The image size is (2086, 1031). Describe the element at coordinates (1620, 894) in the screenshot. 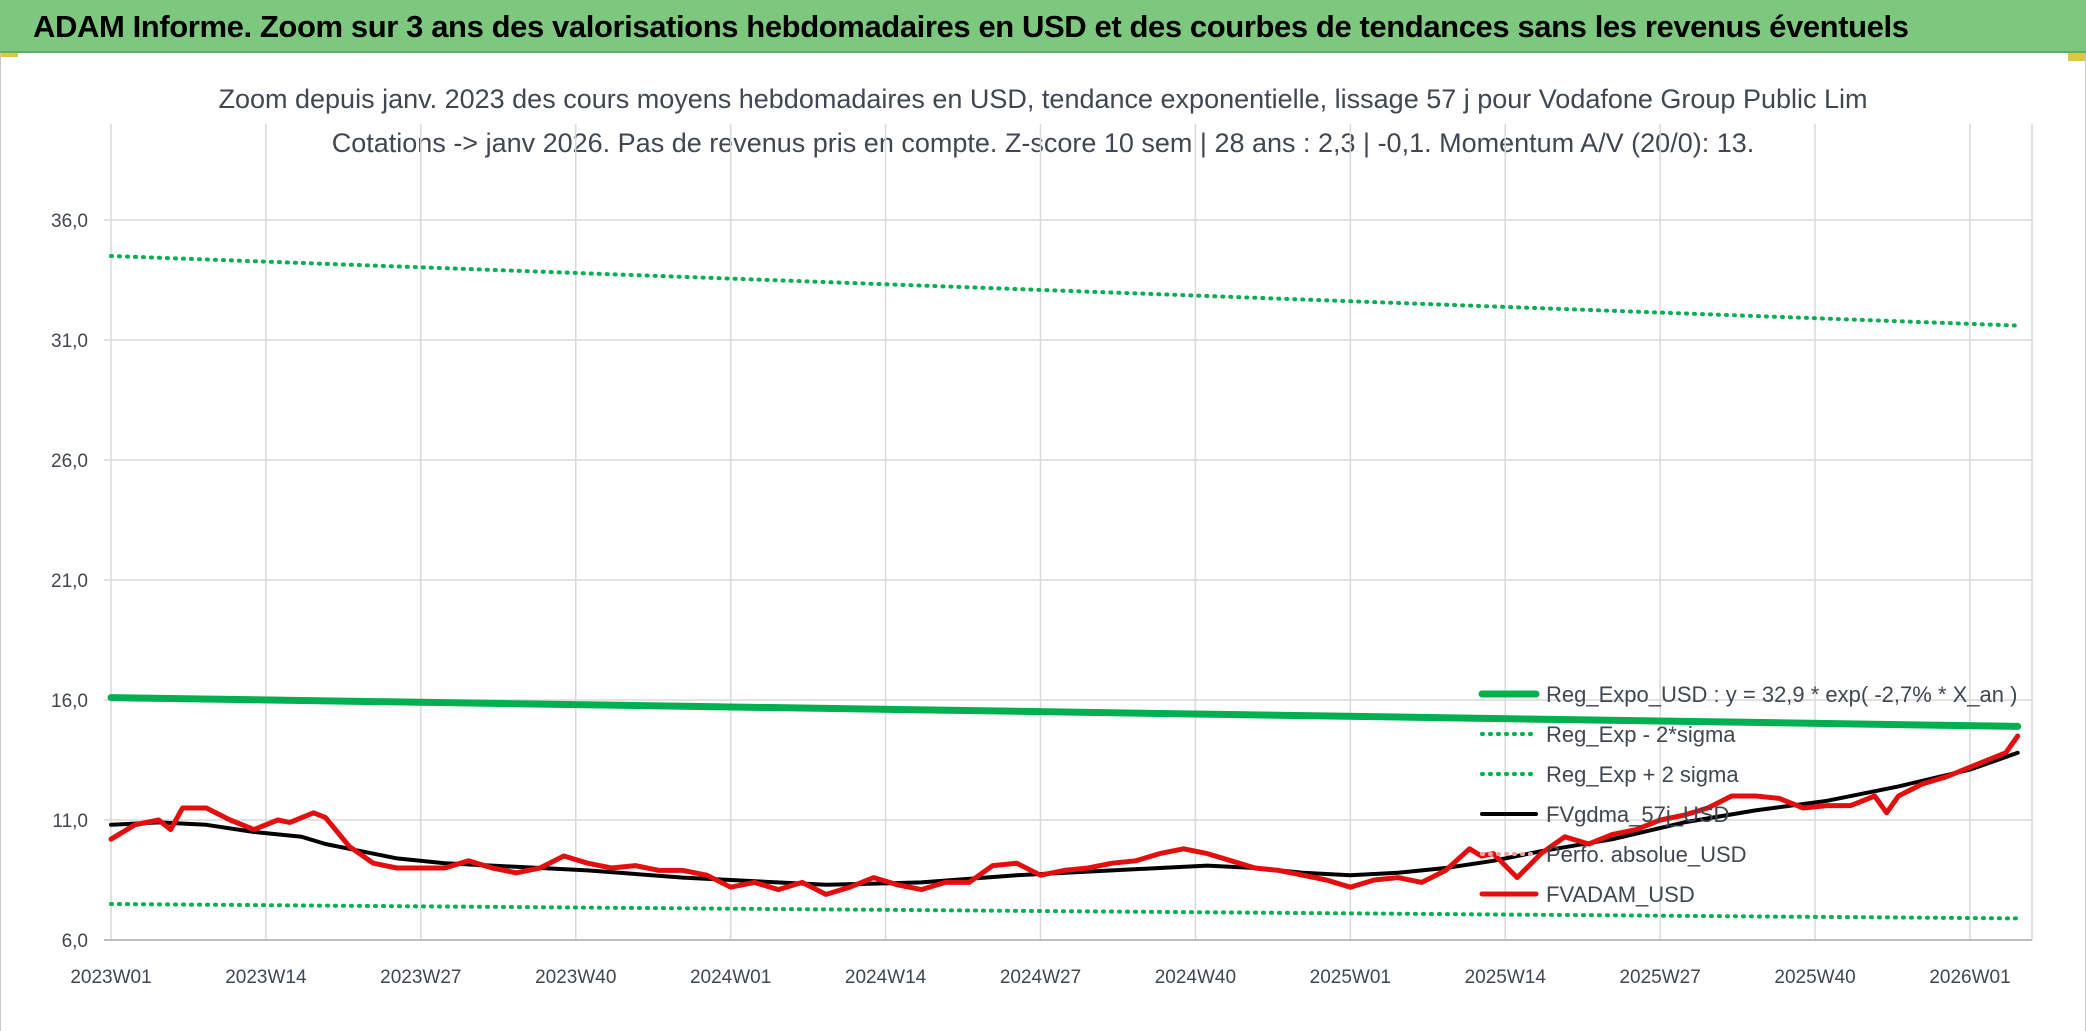

I see `legend-entry: FVADAM_USD` at that location.